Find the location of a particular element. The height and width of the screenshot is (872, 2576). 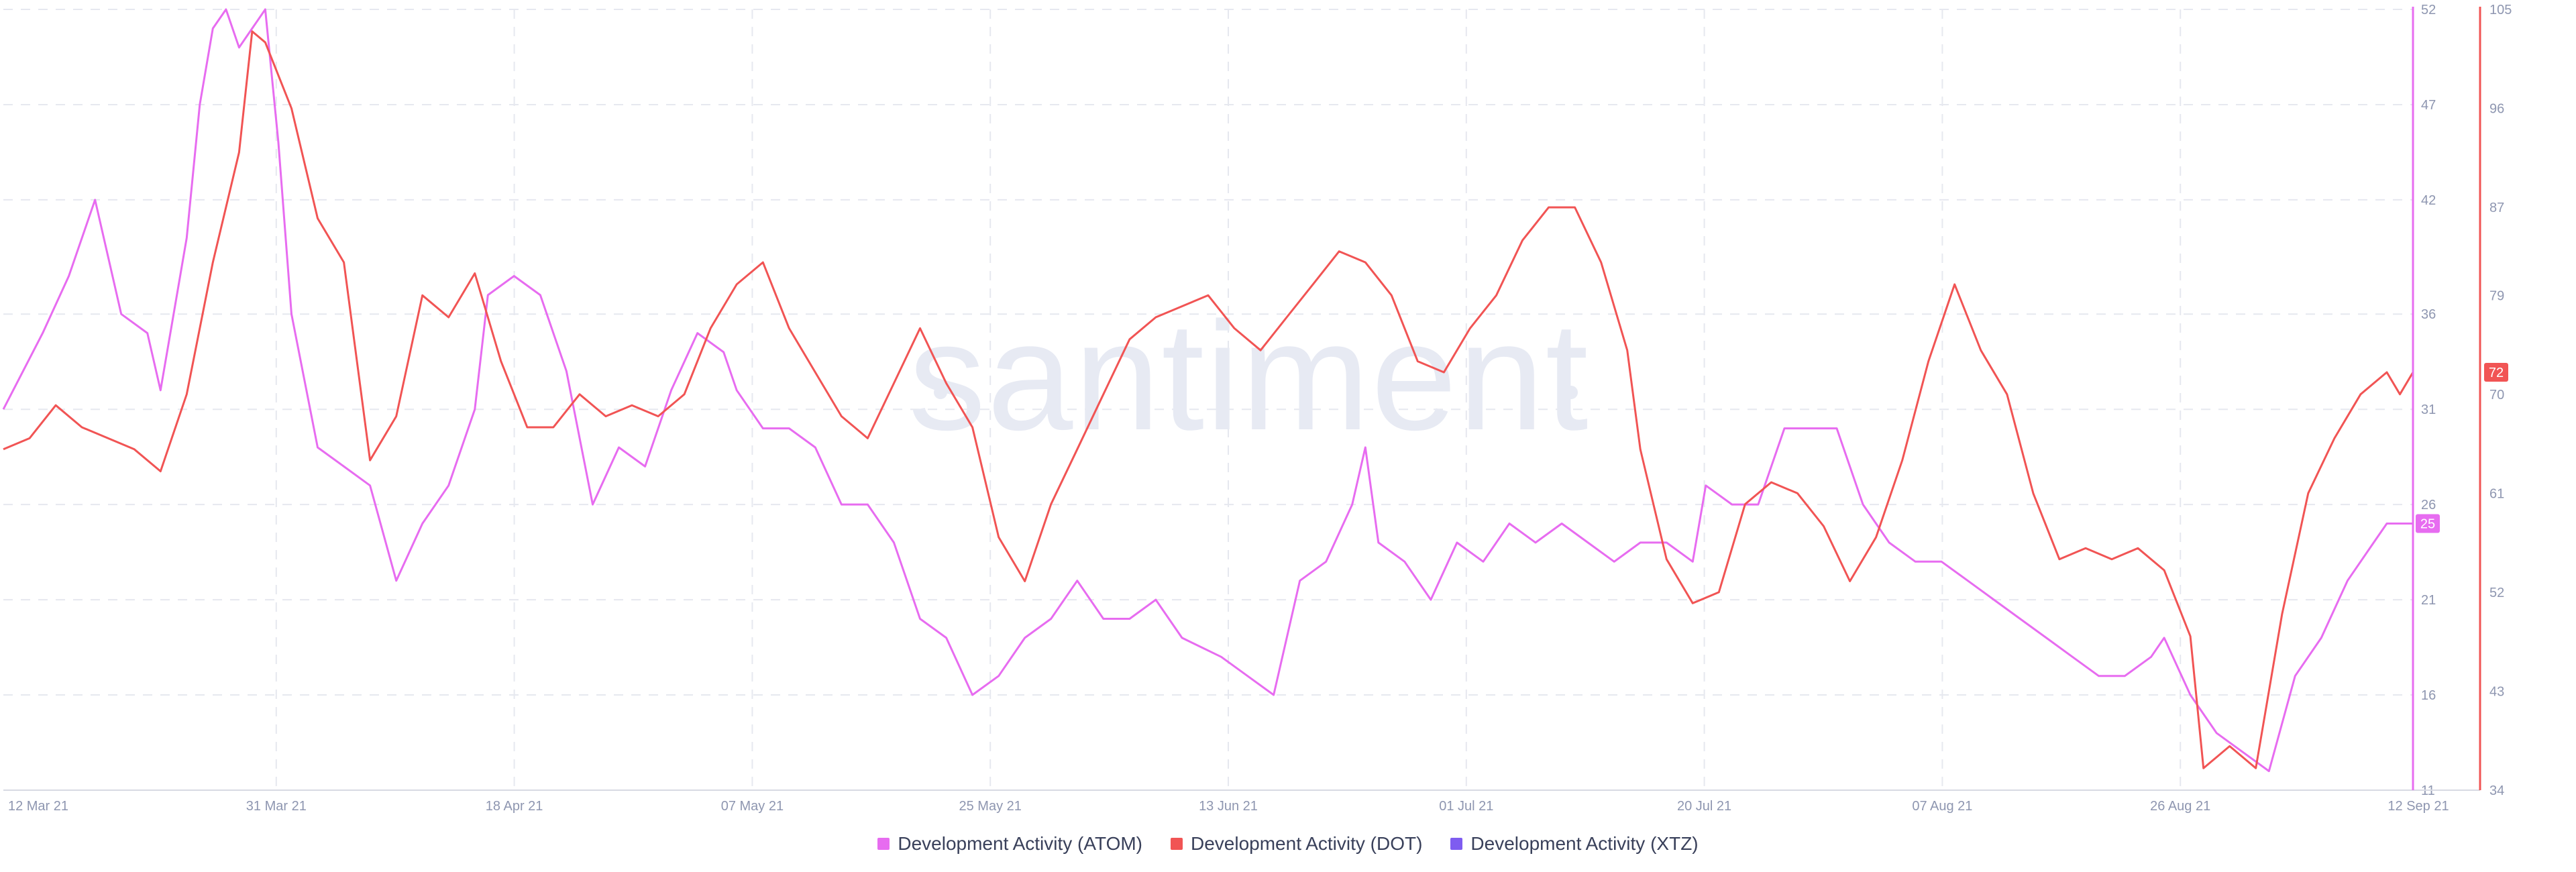

dot-axis-tick-label: 105 is located at coordinates (2500, 10).